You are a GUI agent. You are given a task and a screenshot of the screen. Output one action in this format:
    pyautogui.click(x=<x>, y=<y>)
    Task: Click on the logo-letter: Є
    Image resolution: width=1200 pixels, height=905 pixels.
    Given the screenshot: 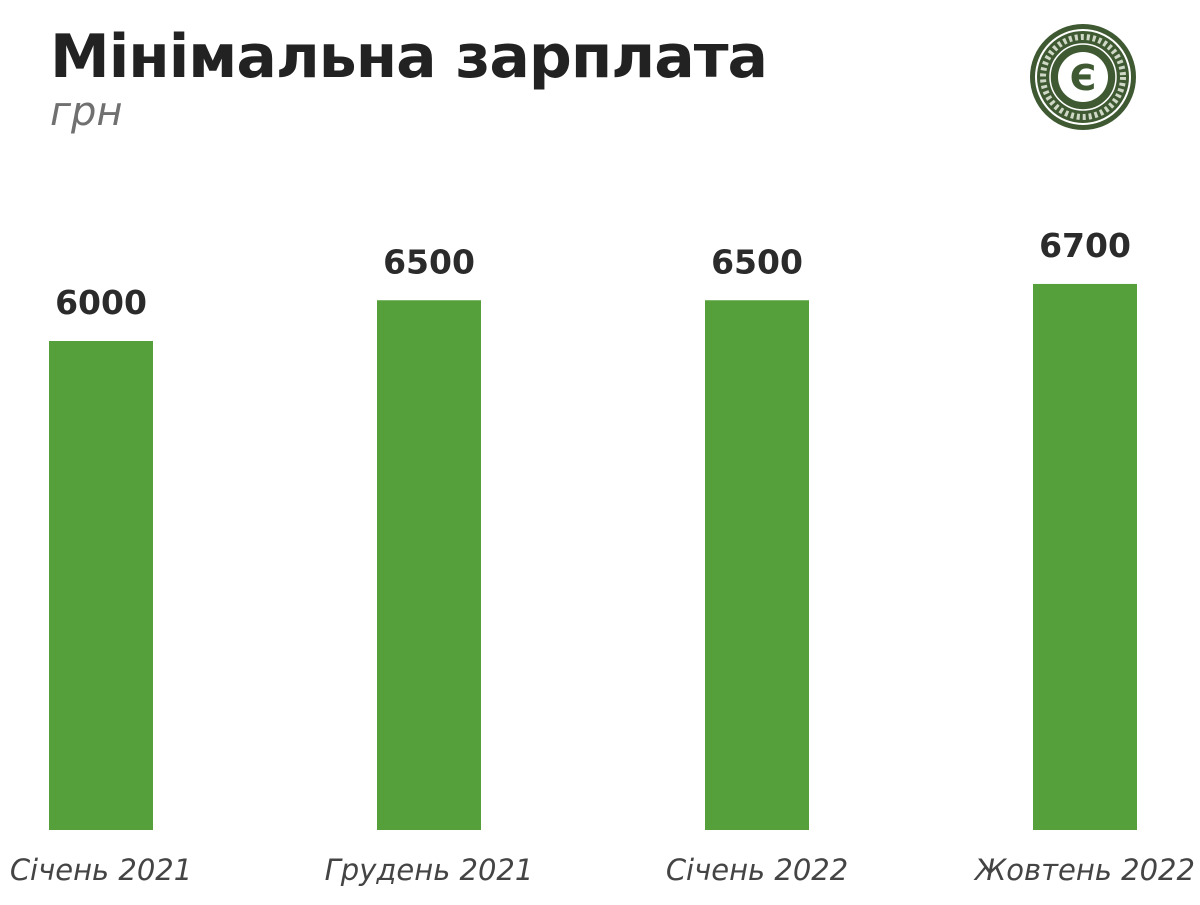 What is the action you would take?
    pyautogui.click(x=1083, y=78)
    